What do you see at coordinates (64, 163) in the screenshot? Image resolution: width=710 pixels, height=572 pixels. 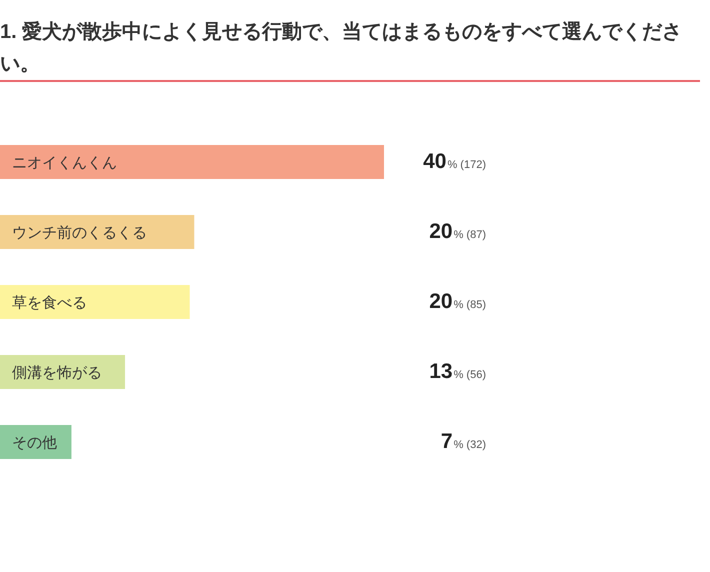 I see `y-tick-label: ニオイくんくん` at bounding box center [64, 163].